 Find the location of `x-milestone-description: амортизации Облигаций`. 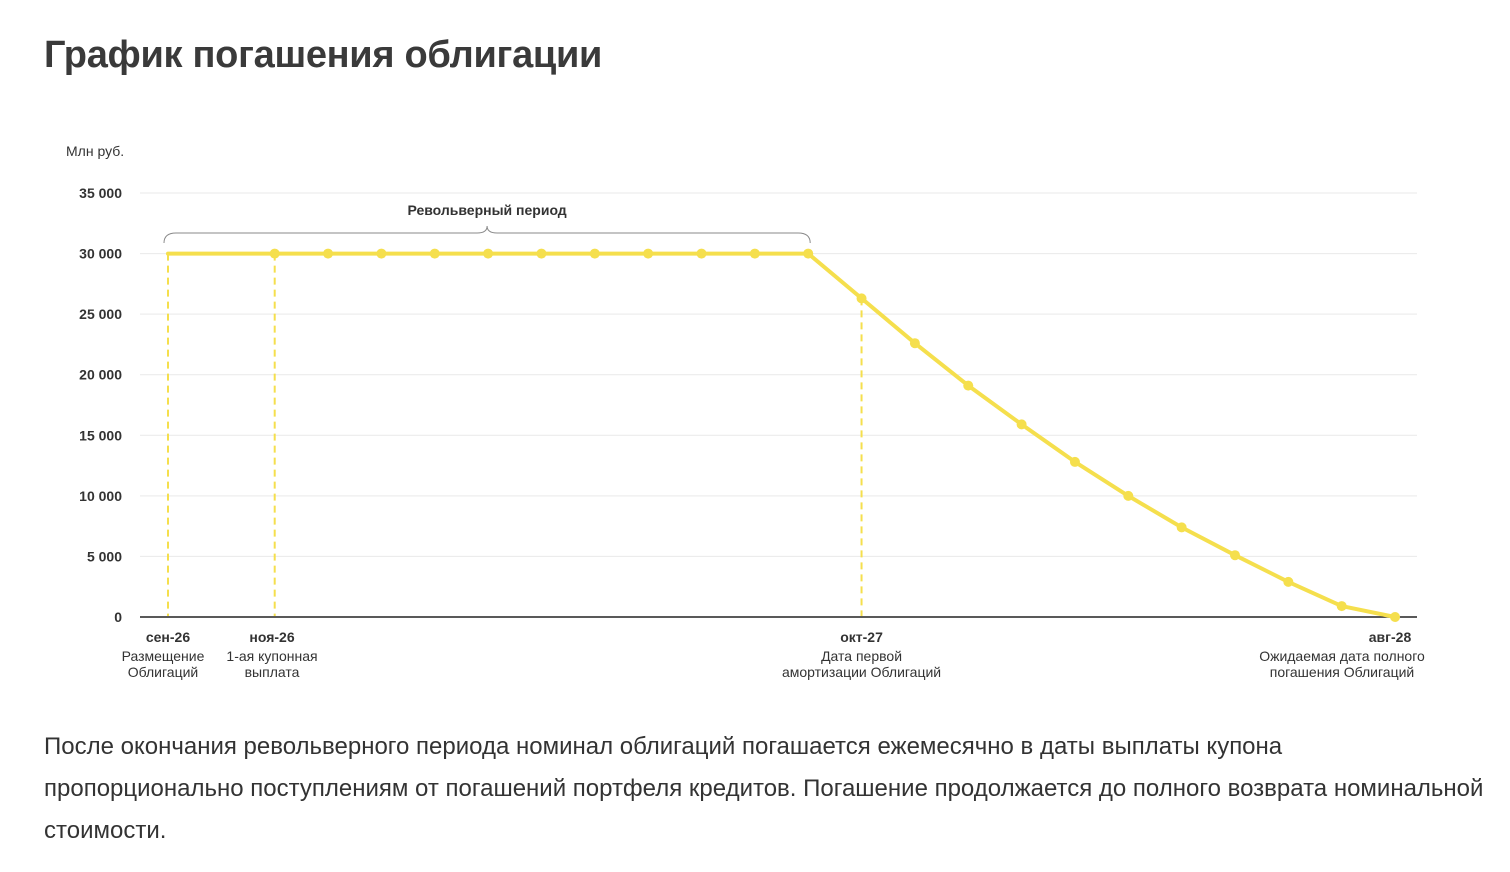

x-milestone-description: амортизации Облигаций is located at coordinates (861, 672).